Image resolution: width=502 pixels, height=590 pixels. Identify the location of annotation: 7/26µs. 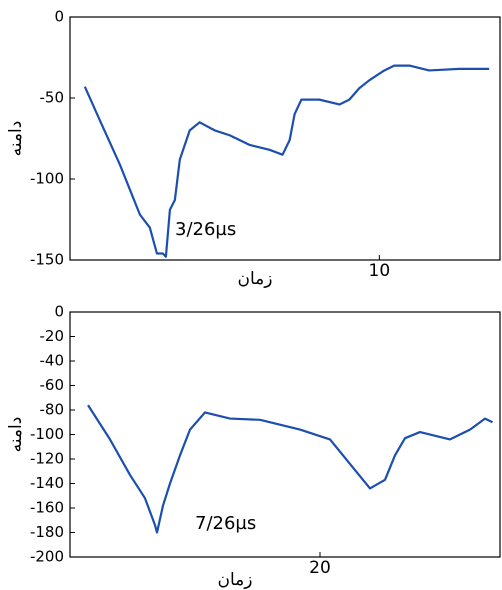
(225, 523).